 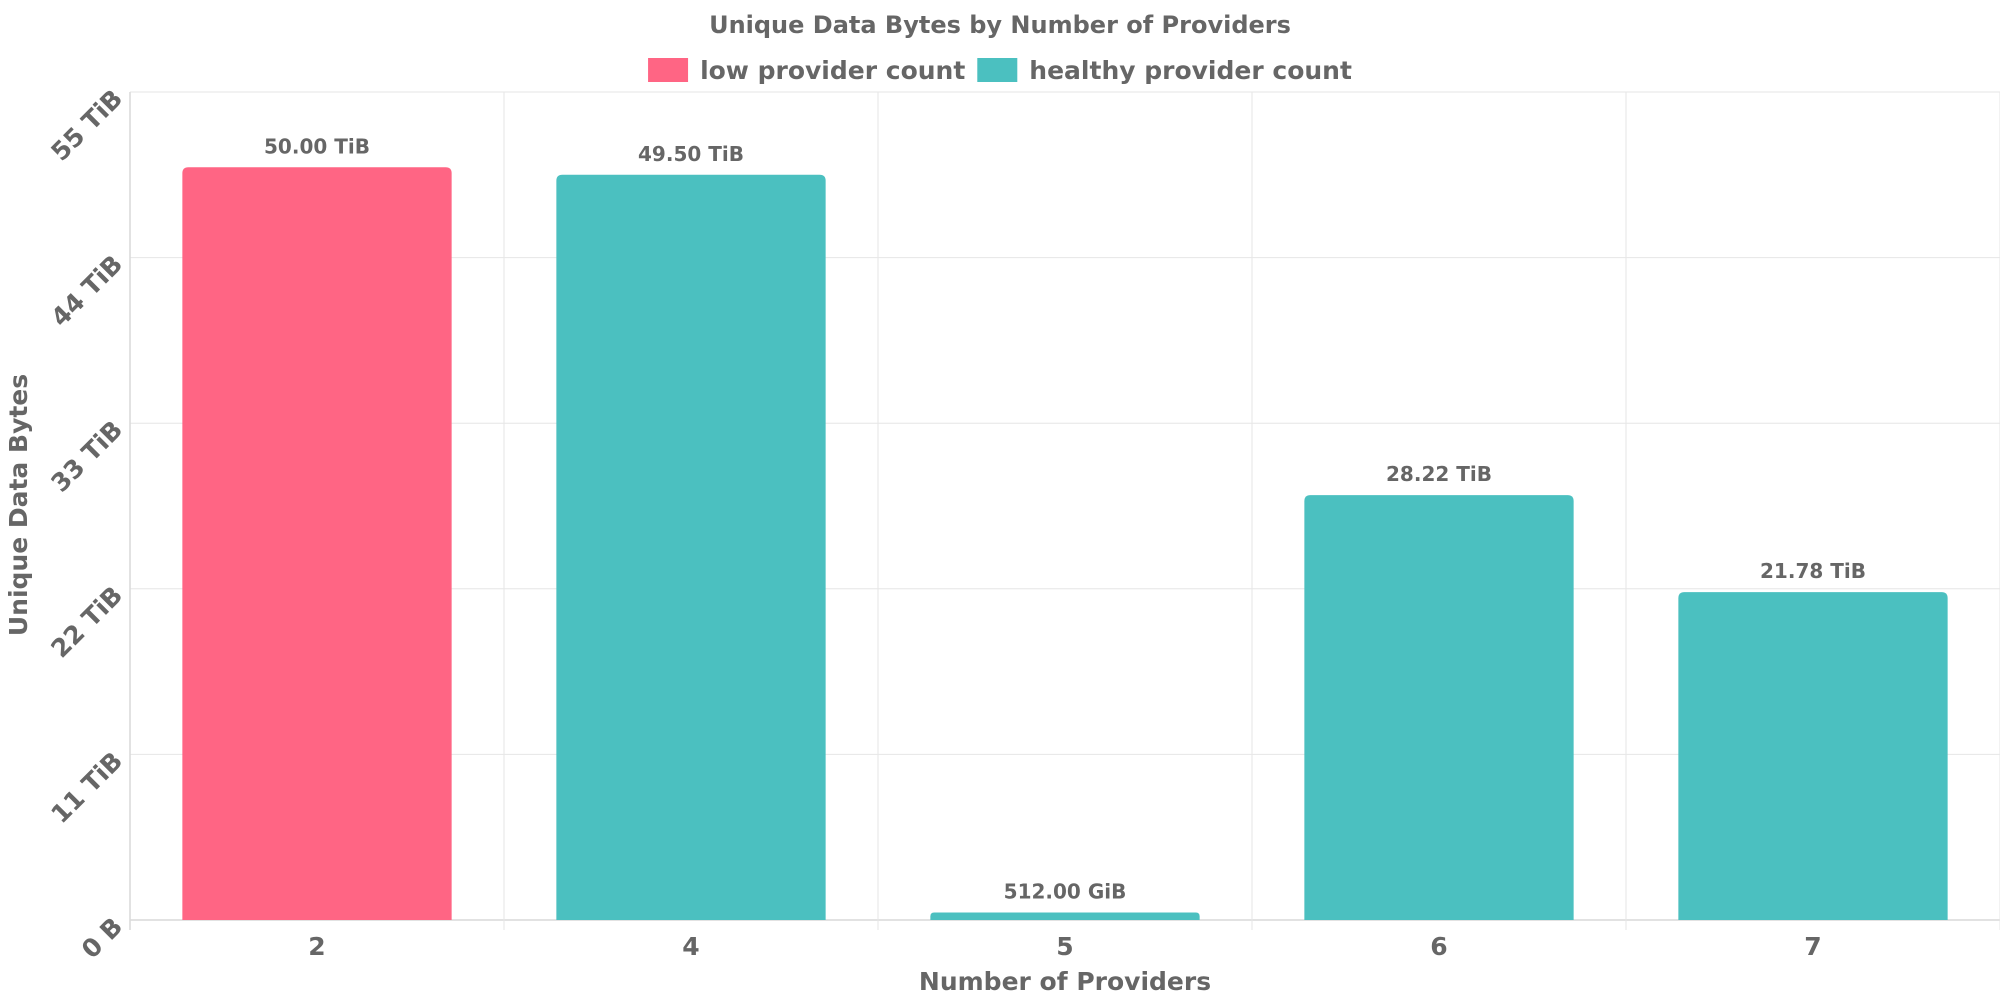 I want to click on y-tick-label: 22 TiB, so click(x=86, y=622).